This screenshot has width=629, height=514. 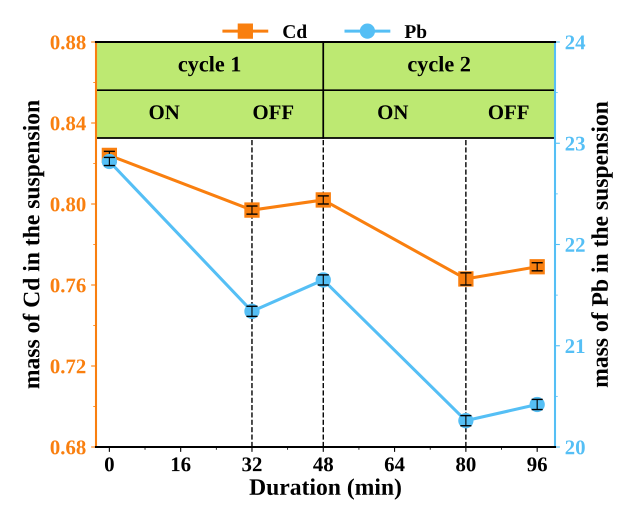 What do you see at coordinates (68, 204) in the screenshot?
I see `y-tick-label: 0.80` at bounding box center [68, 204].